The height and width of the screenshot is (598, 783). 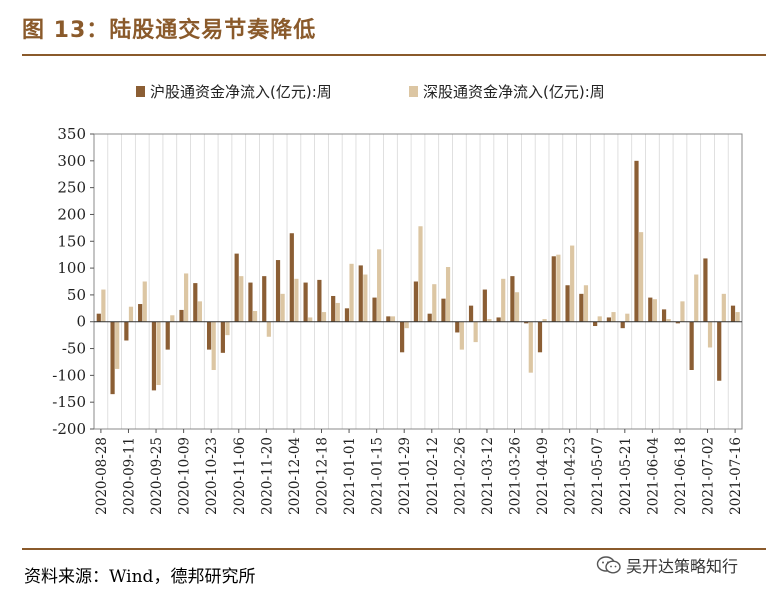 I want to click on x-tick-label: 2020-08-28, so click(x=102, y=476).